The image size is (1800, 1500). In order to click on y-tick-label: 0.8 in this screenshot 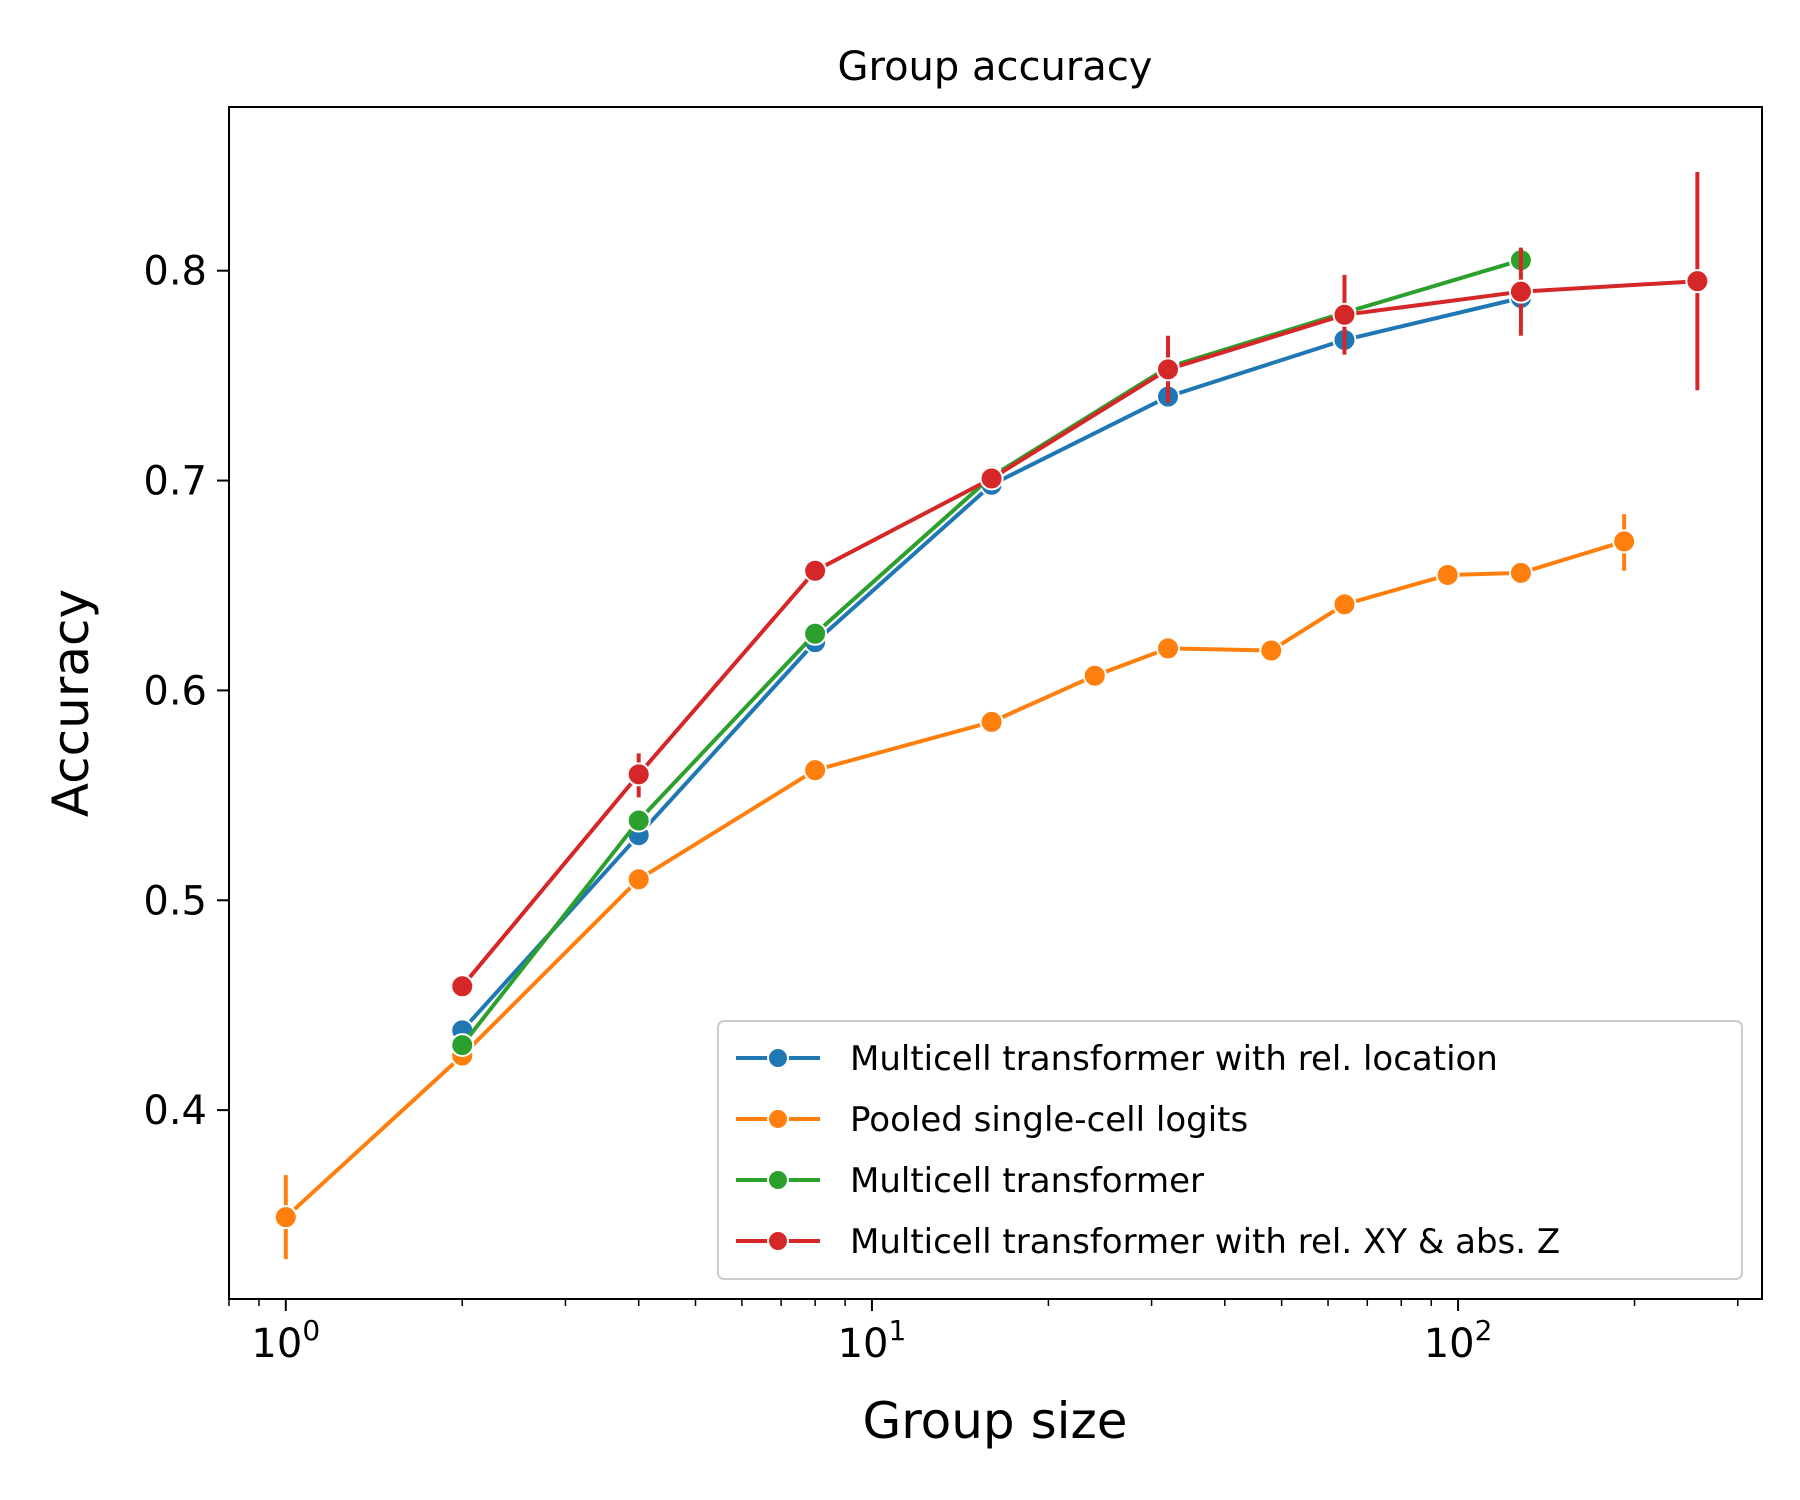, I will do `click(175, 272)`.